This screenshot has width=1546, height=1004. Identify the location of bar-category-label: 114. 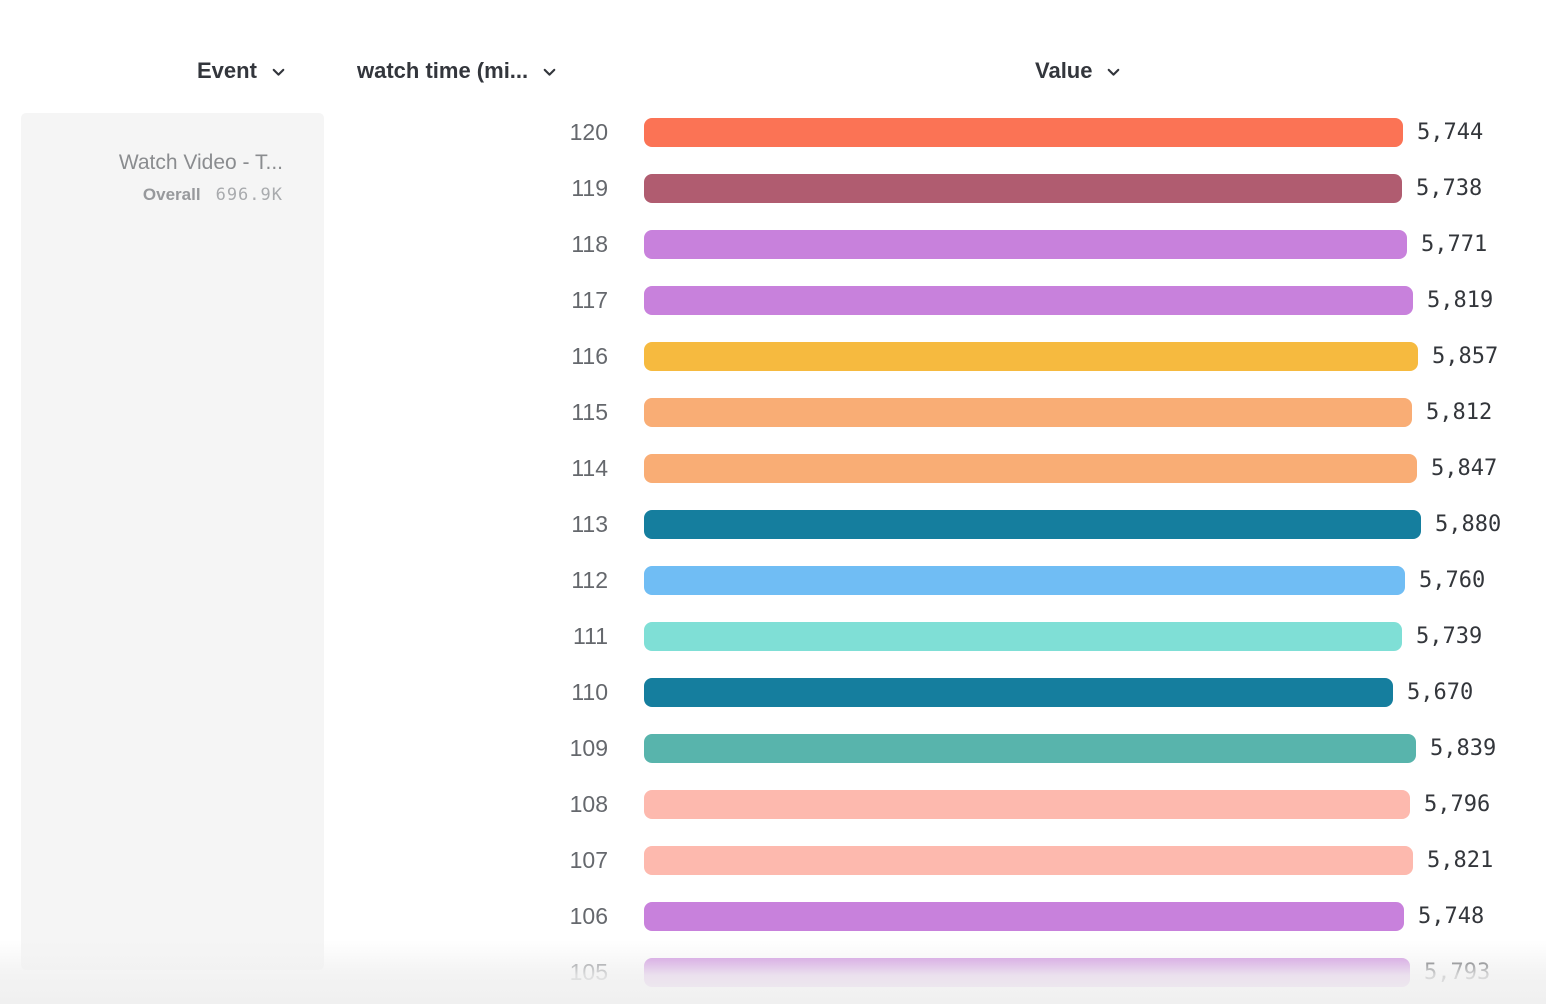
(589, 467).